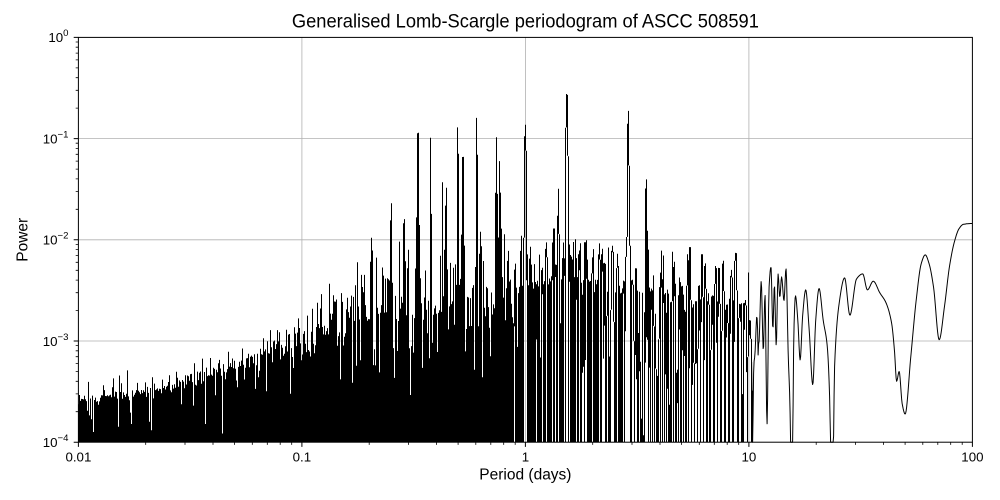 This screenshot has width=1000, height=500. Describe the element at coordinates (22, 240) in the screenshot. I see `svg-text: Power` at that location.